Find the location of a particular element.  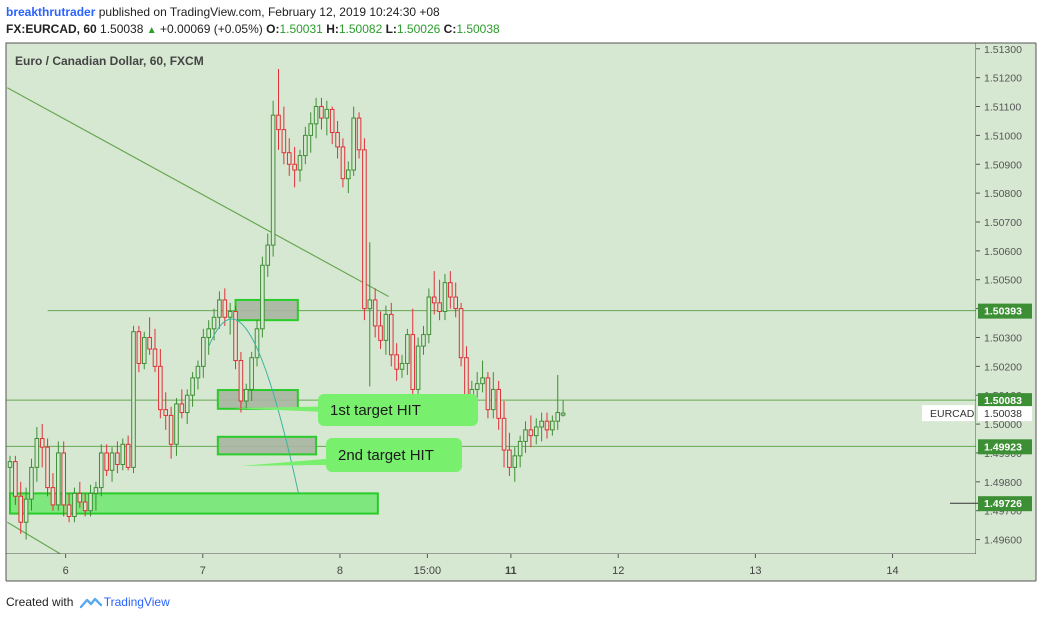

x-tick-label: 14 is located at coordinates (892, 571).